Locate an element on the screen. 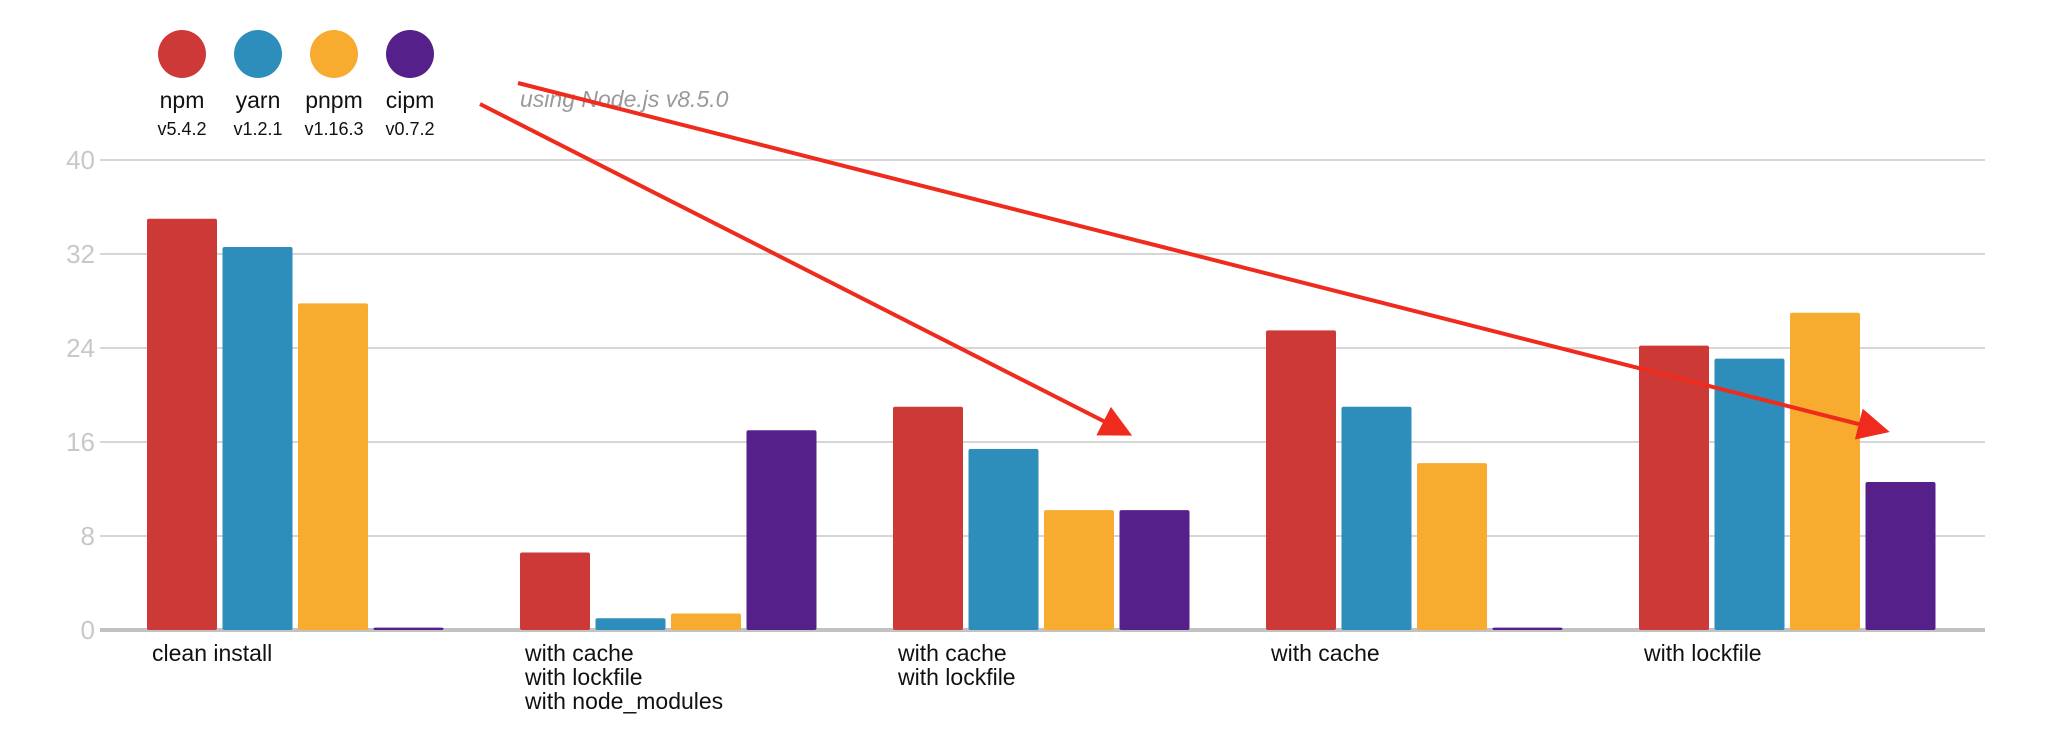 This screenshot has width=2050, height=744. legend-swatch-npm is located at coordinates (182, 54).